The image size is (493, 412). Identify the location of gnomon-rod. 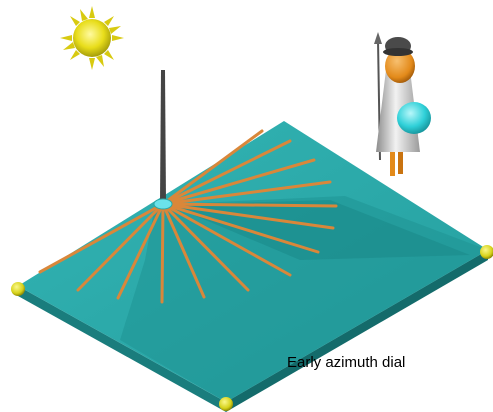
(163, 136).